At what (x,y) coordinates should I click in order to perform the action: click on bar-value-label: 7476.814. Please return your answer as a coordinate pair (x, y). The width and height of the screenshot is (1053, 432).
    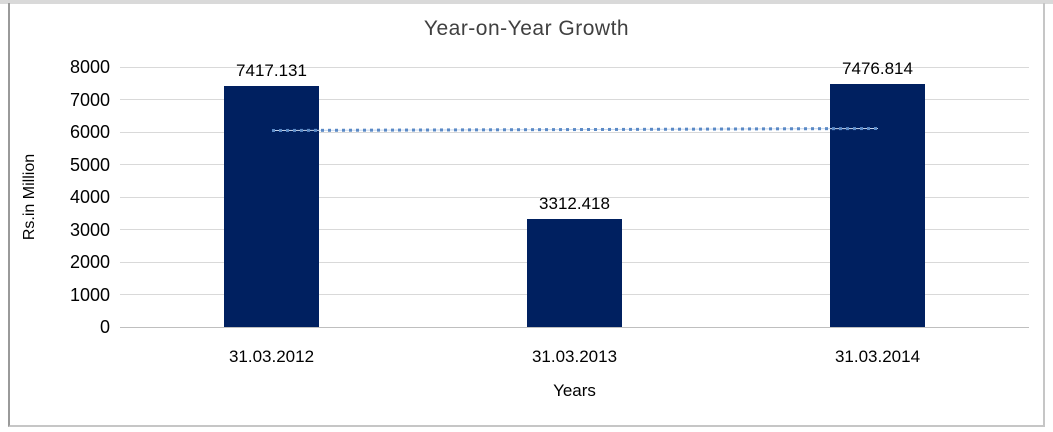
    Looking at the image, I should click on (877, 68).